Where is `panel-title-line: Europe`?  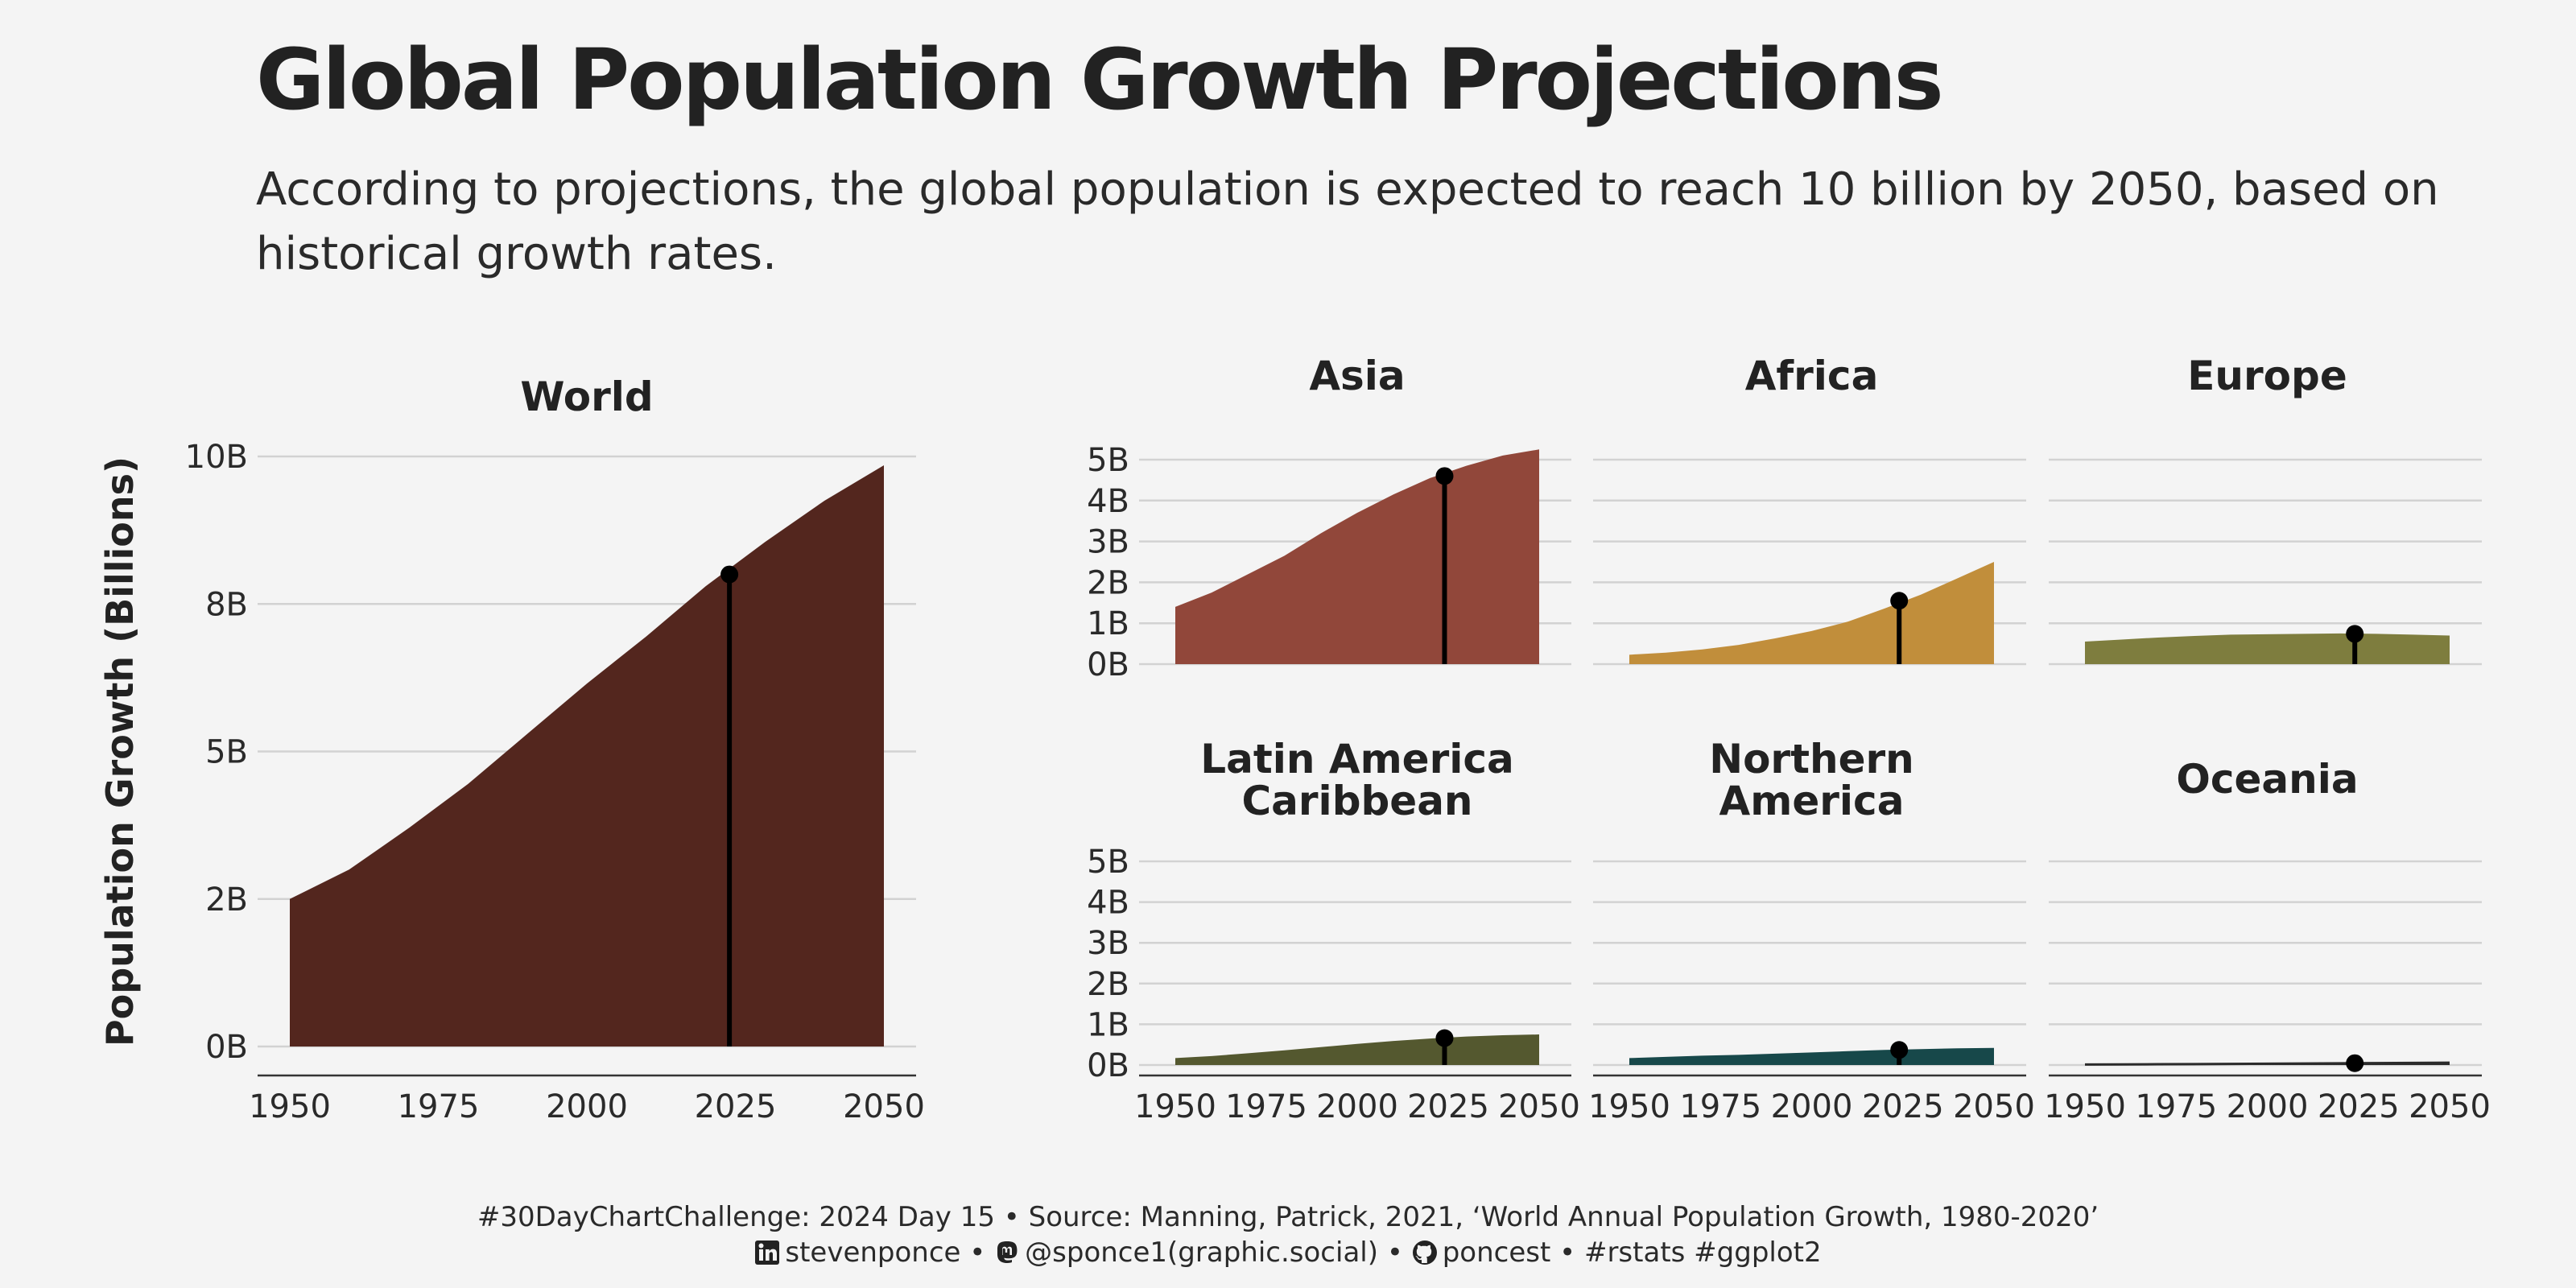
panel-title-line: Europe is located at coordinates (2267, 376).